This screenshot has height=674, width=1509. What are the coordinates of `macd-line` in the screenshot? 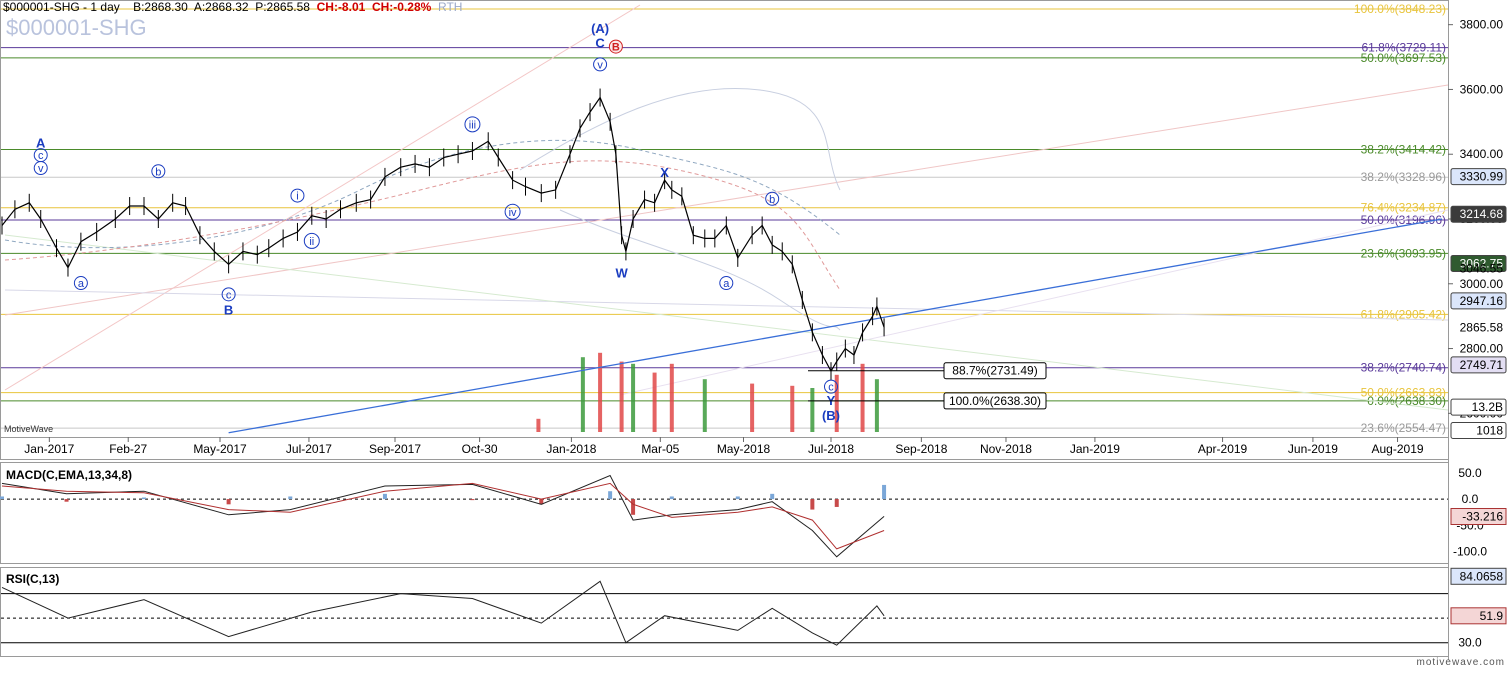 It's located at (443, 516).